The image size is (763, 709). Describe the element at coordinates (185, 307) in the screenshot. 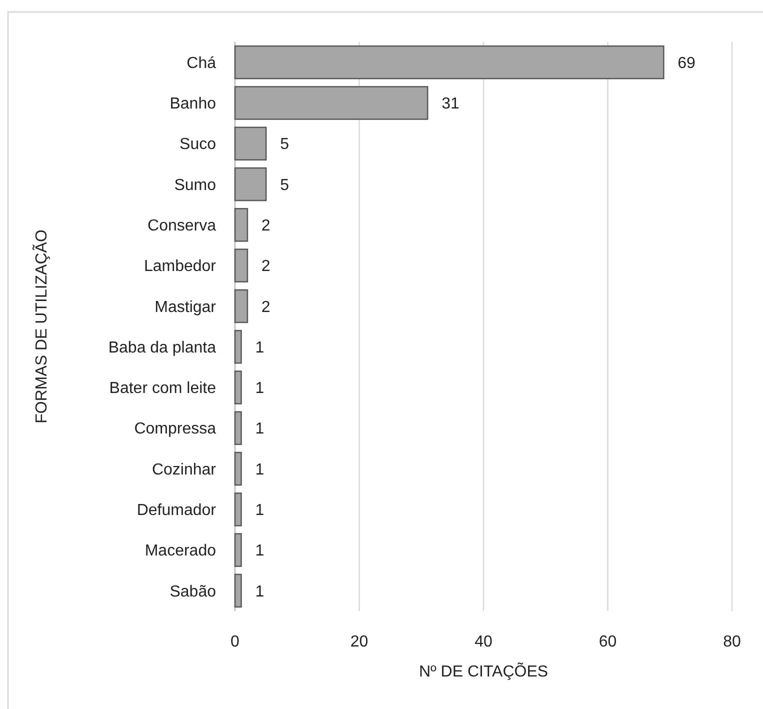

I see `y-tick-label: Mastigar` at that location.